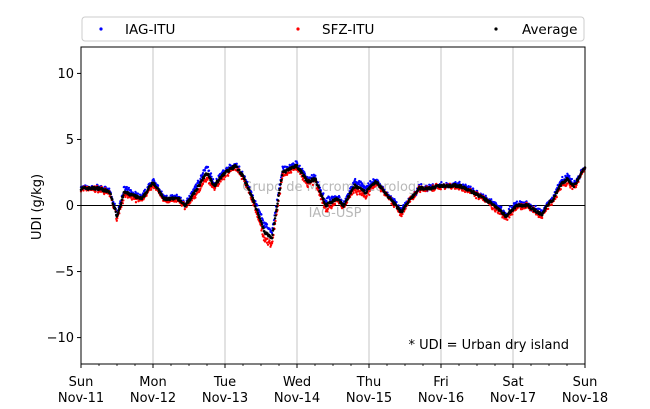  I want to click on x-tick-date-label: Nov-18, so click(585, 398).